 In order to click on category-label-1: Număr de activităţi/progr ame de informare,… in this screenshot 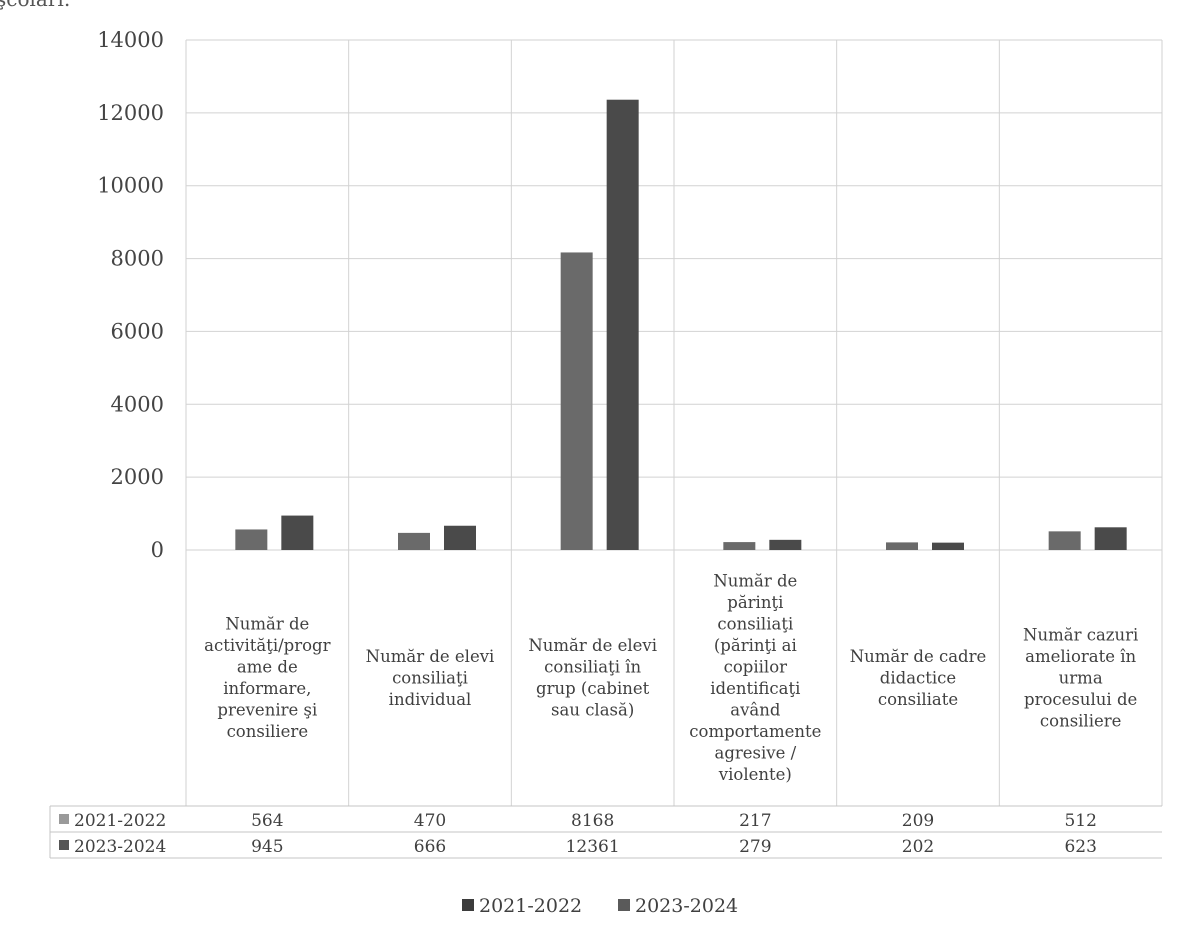, I will do `click(267, 678)`.